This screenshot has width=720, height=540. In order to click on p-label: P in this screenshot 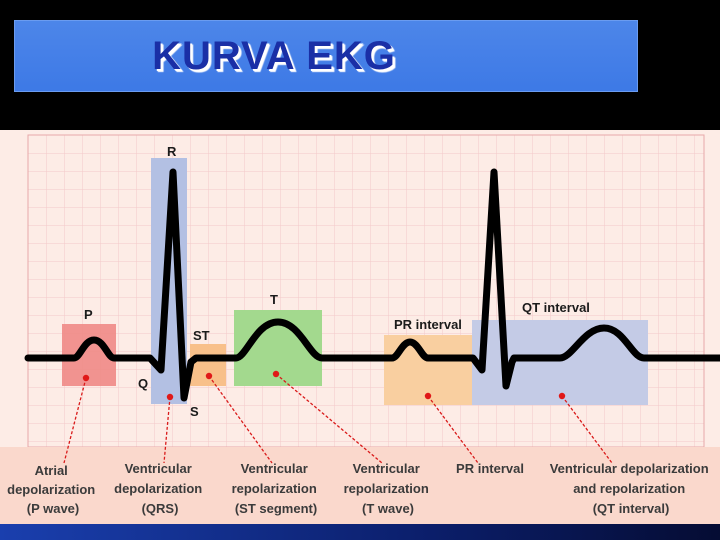, I will do `click(88, 314)`.